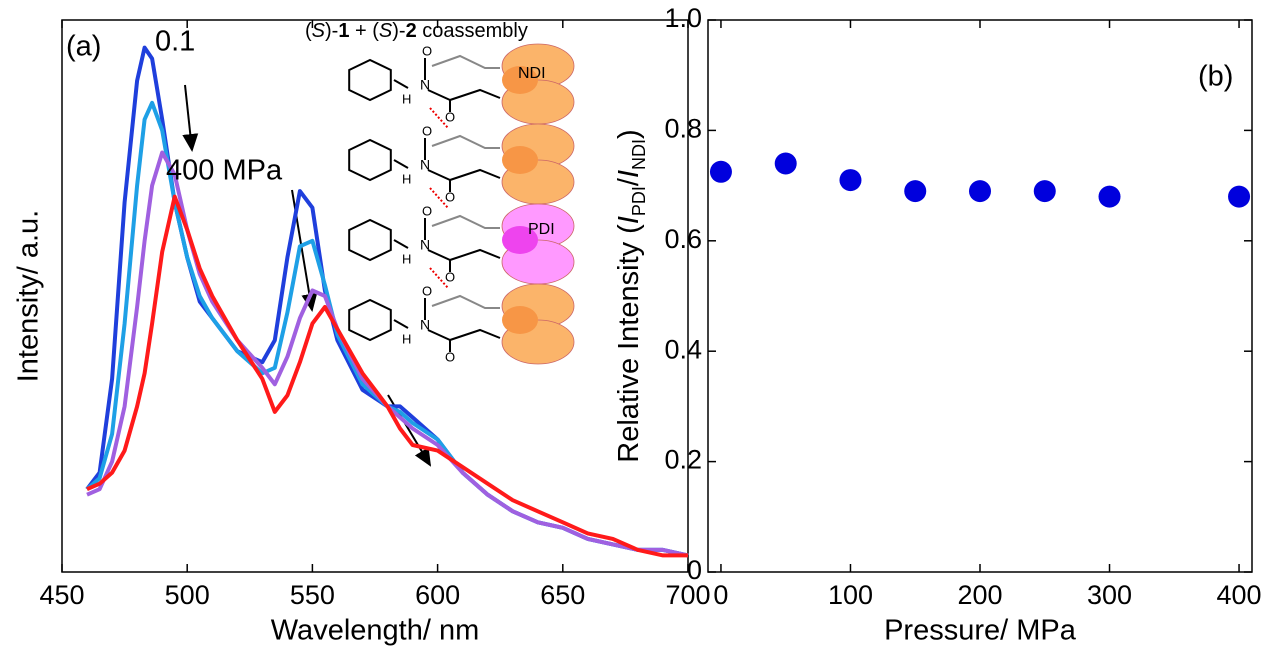  What do you see at coordinates (979, 595) in the screenshot?
I see `x-tick-label: 200` at bounding box center [979, 595].